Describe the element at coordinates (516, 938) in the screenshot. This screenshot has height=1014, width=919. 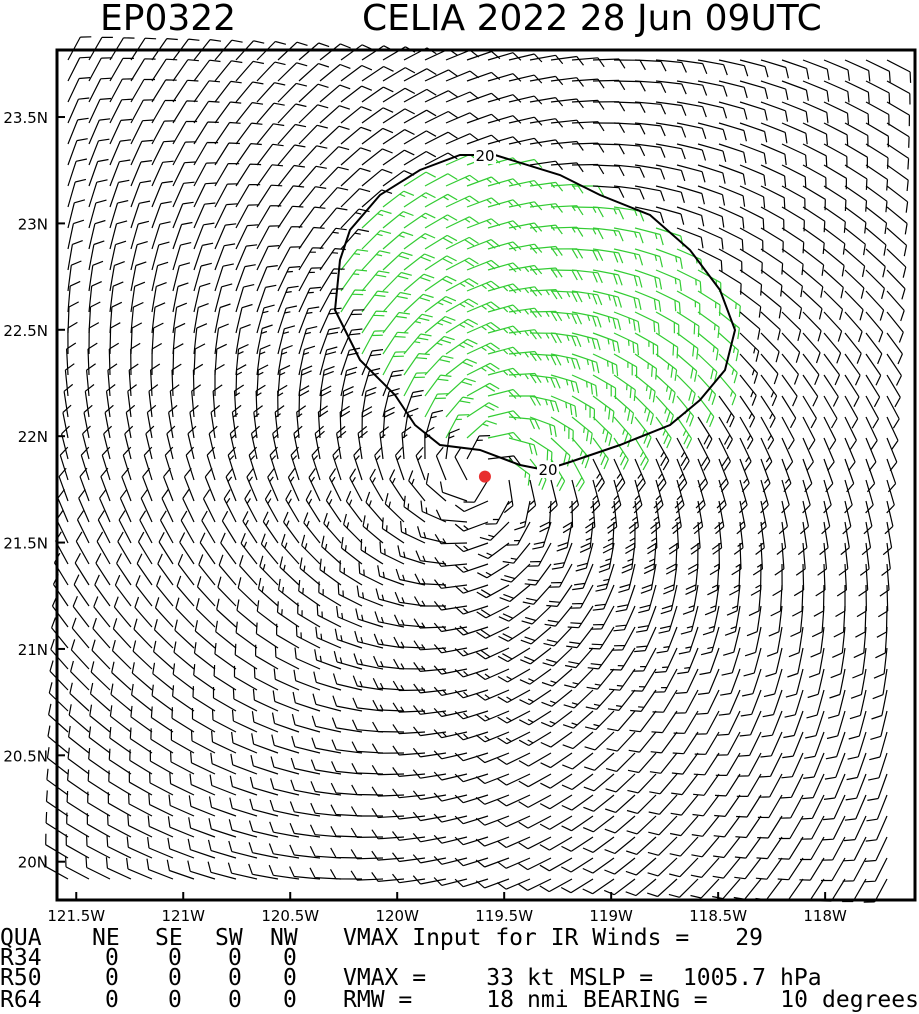
I see `info-label: VMAX Input for IR Winds =` at that location.